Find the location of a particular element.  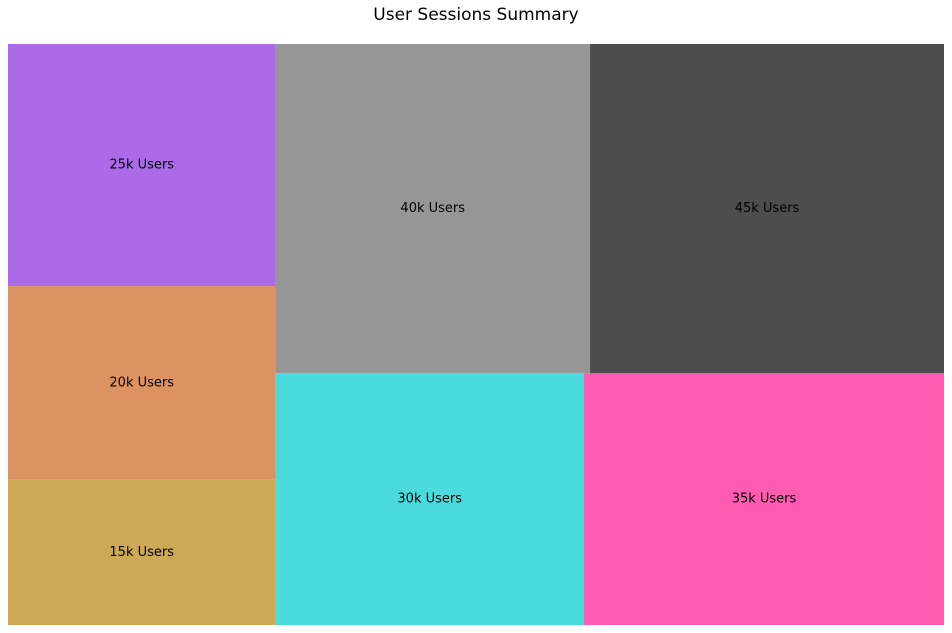

tile-label: 35k Users is located at coordinates (764, 499).